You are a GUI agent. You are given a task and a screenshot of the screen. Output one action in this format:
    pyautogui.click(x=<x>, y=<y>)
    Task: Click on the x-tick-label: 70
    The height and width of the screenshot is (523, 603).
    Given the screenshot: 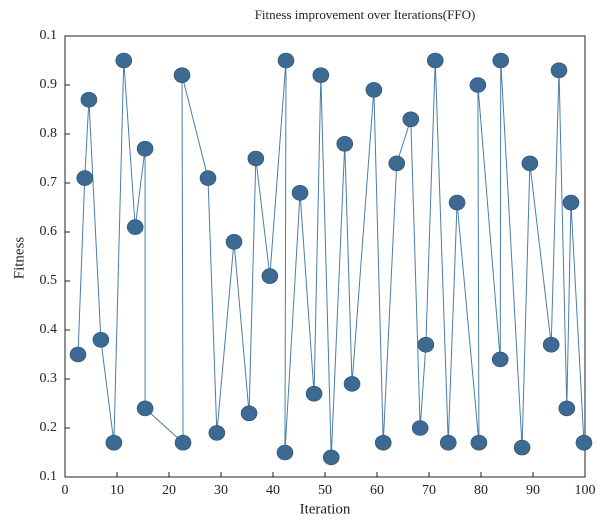 What is the action you would take?
    pyautogui.click(x=429, y=490)
    